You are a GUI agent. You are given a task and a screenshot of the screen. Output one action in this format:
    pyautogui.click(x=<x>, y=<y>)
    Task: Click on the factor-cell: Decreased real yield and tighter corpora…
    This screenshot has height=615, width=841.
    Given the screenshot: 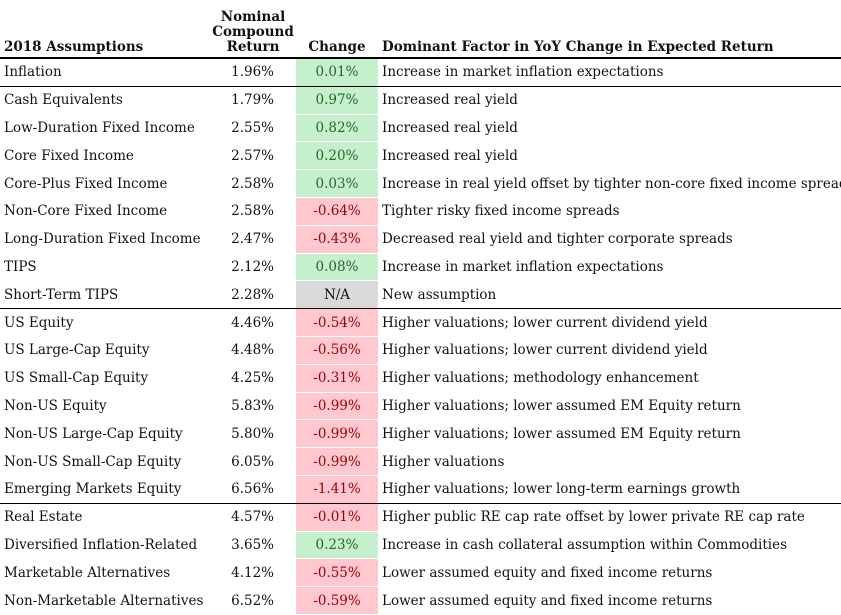 What is the action you would take?
    pyautogui.click(x=557, y=239)
    